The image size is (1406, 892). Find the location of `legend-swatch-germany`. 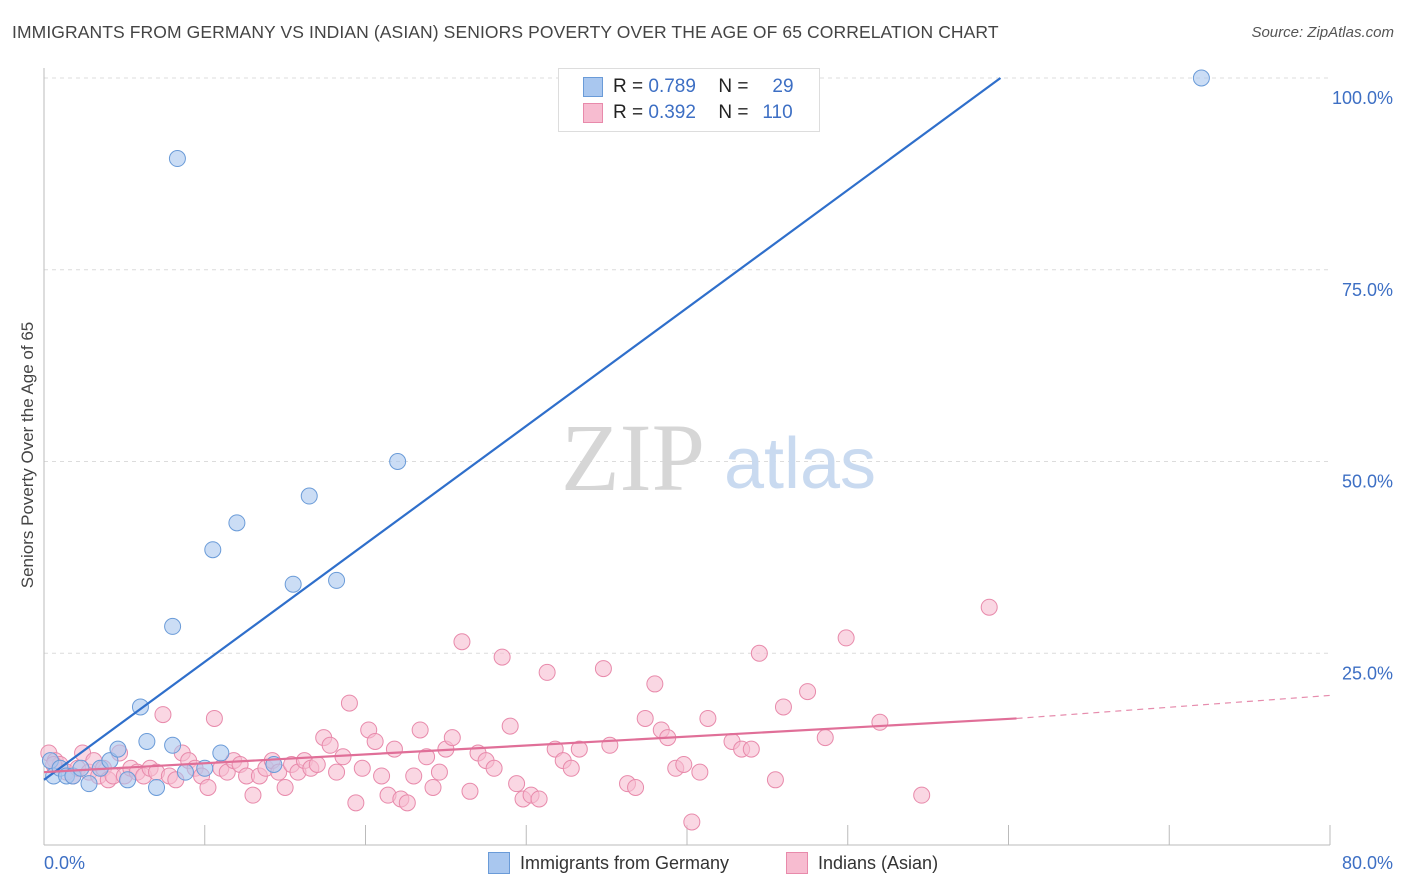

legend-swatch-germany is located at coordinates (593, 87).